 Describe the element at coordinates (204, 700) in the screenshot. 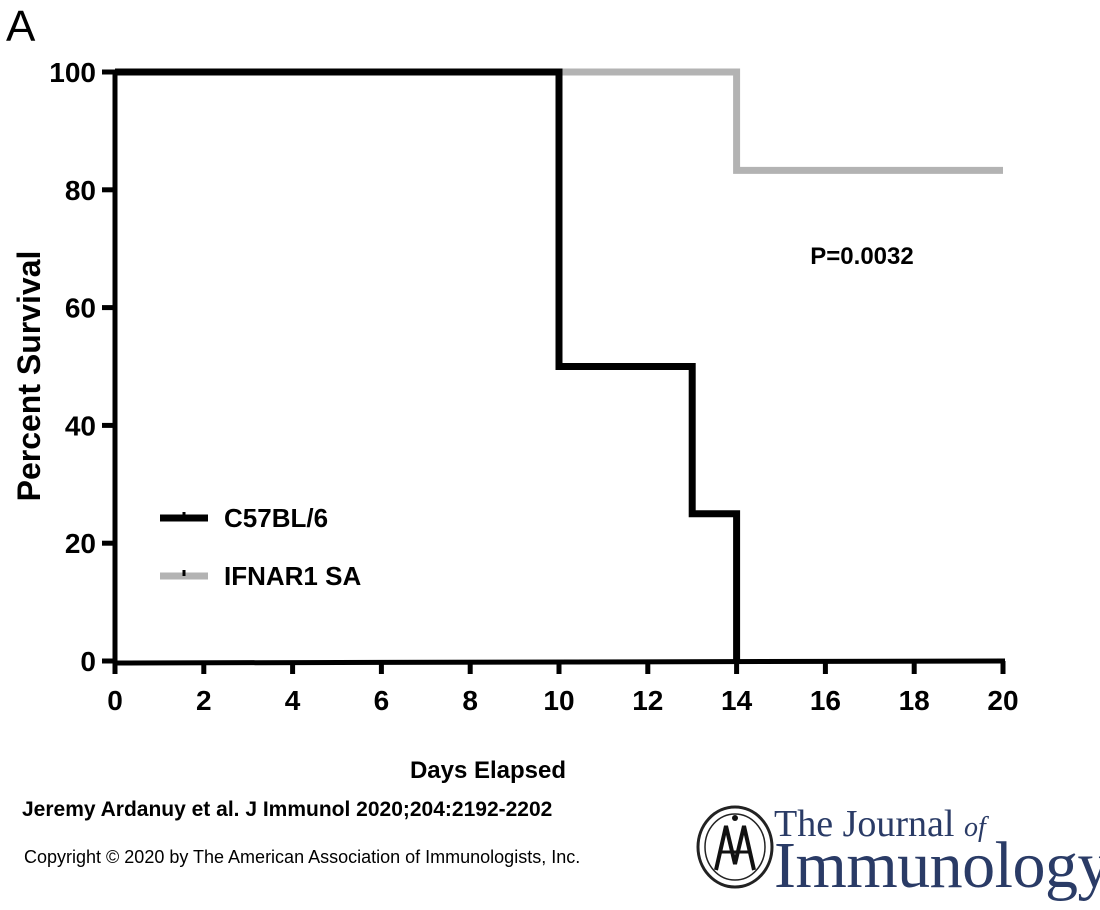

I see `x-tick-label-1: 2` at that location.